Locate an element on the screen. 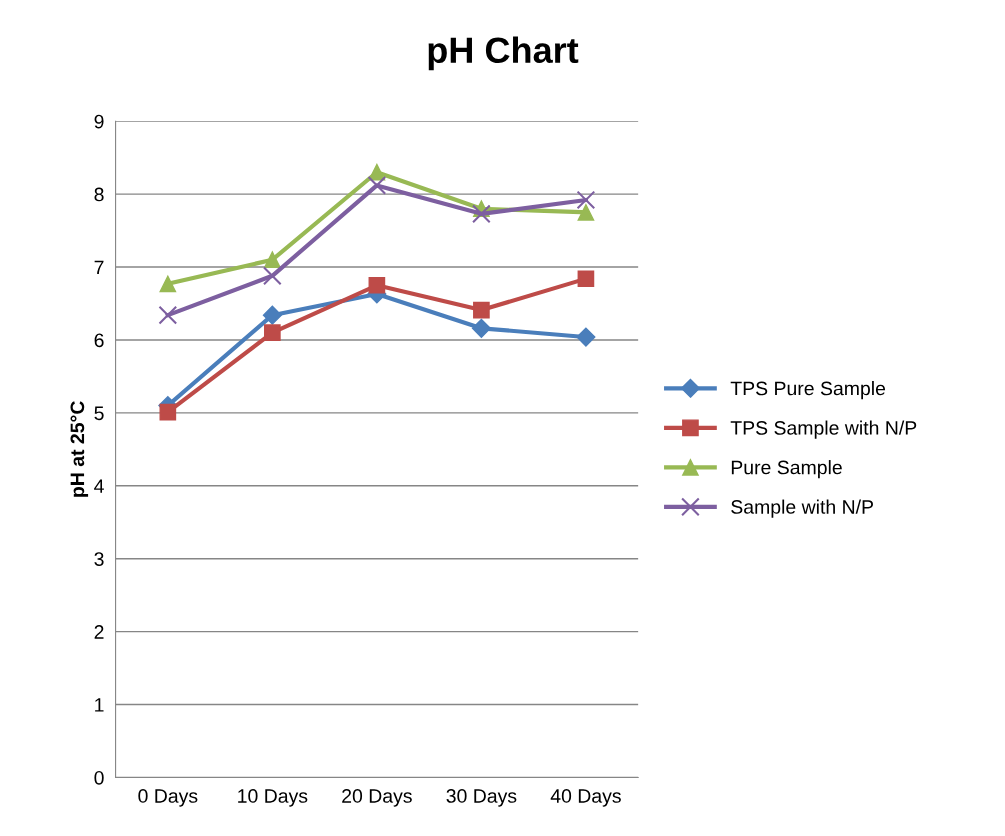 The image size is (1005, 836). y-tick-label: 5 is located at coordinates (99, 413).